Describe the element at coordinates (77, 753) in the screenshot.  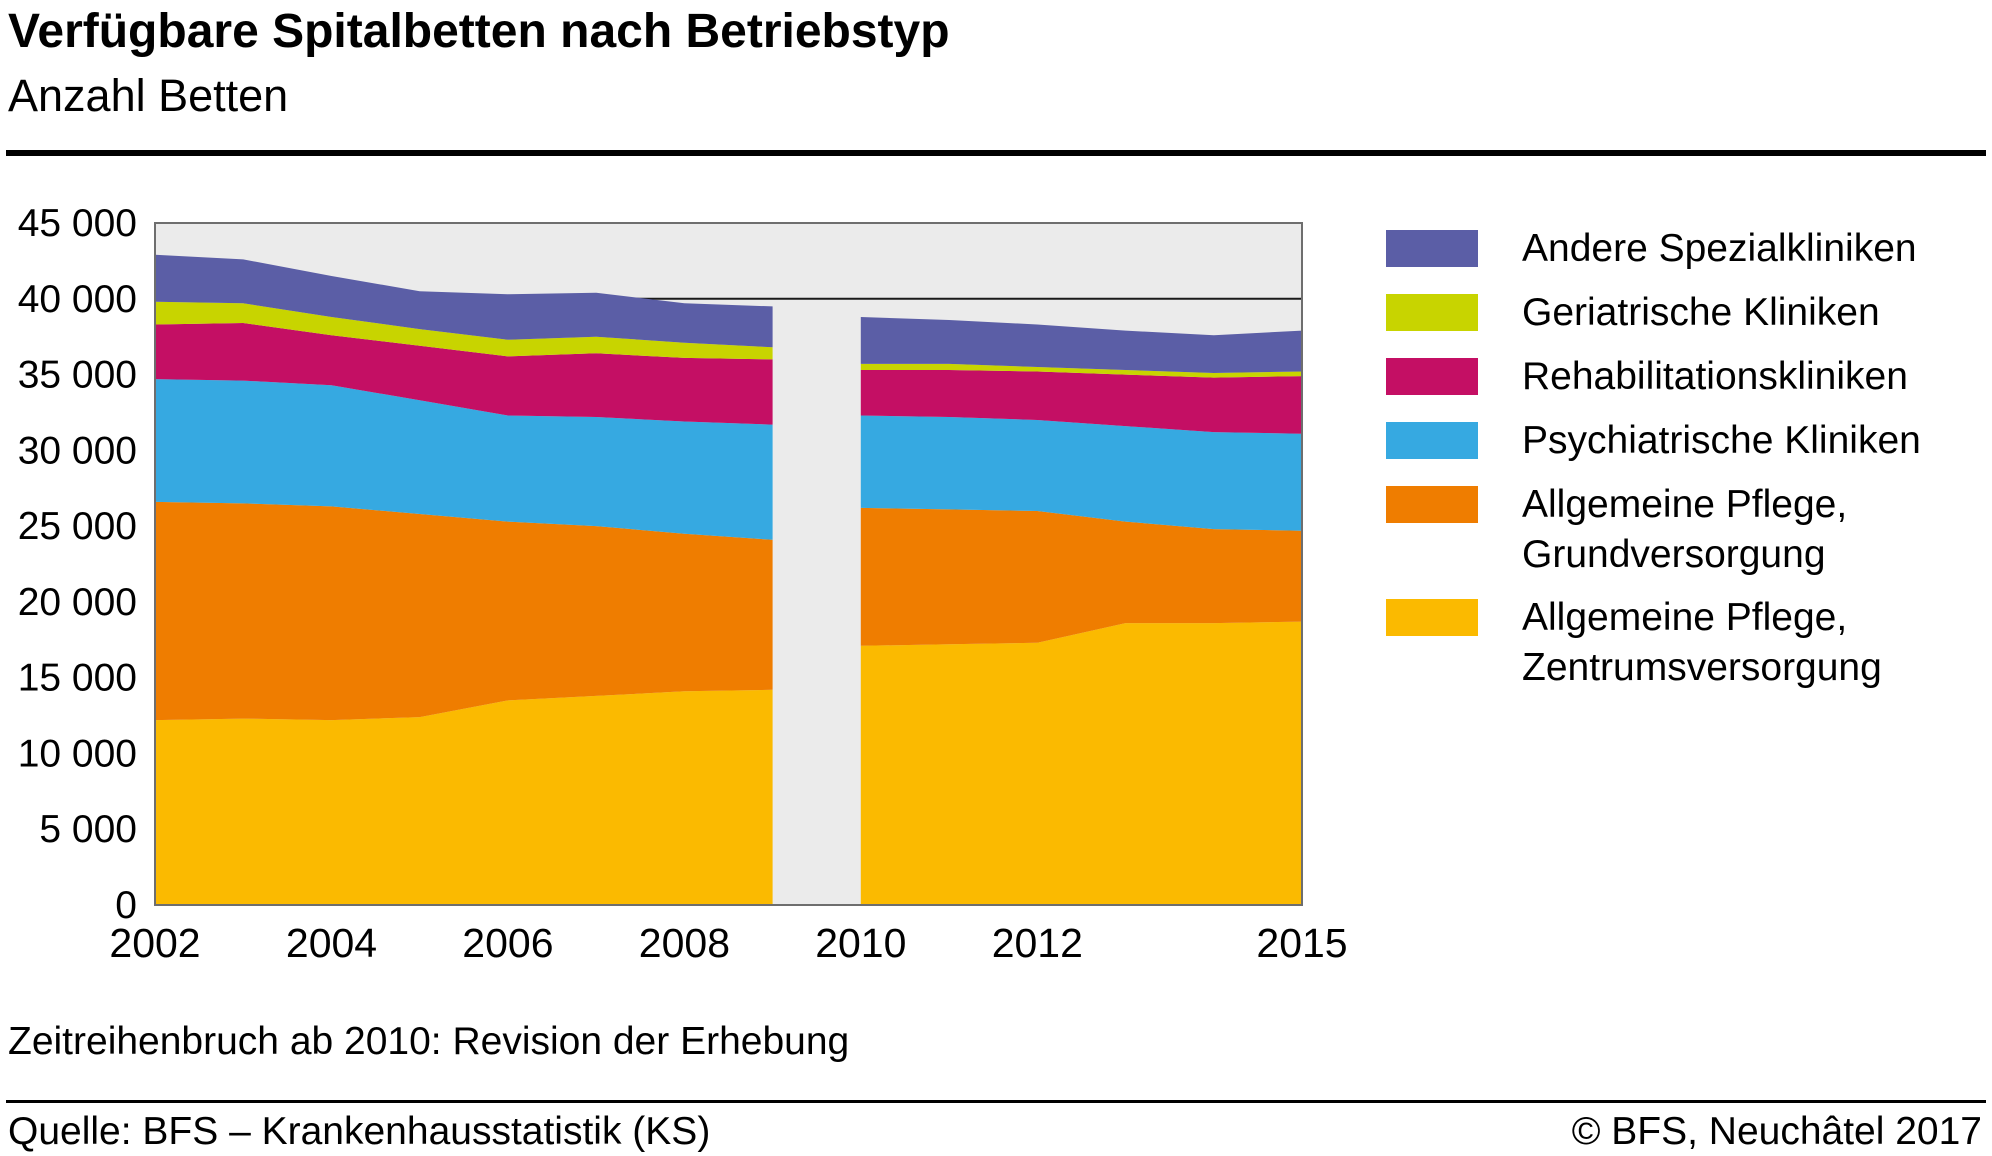
I see `y-tick-label: 10 000` at that location.